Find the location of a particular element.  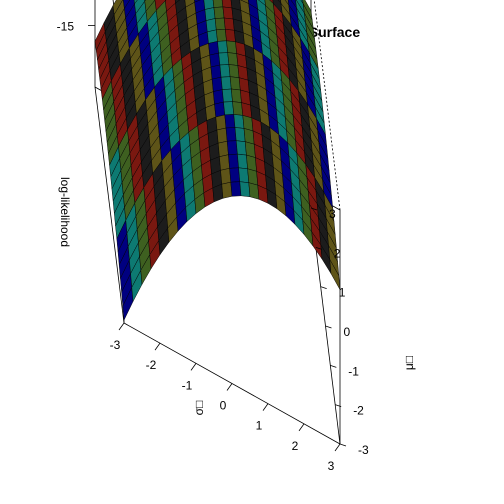

z-axis: -5-10-15 is located at coordinates (76, 26).